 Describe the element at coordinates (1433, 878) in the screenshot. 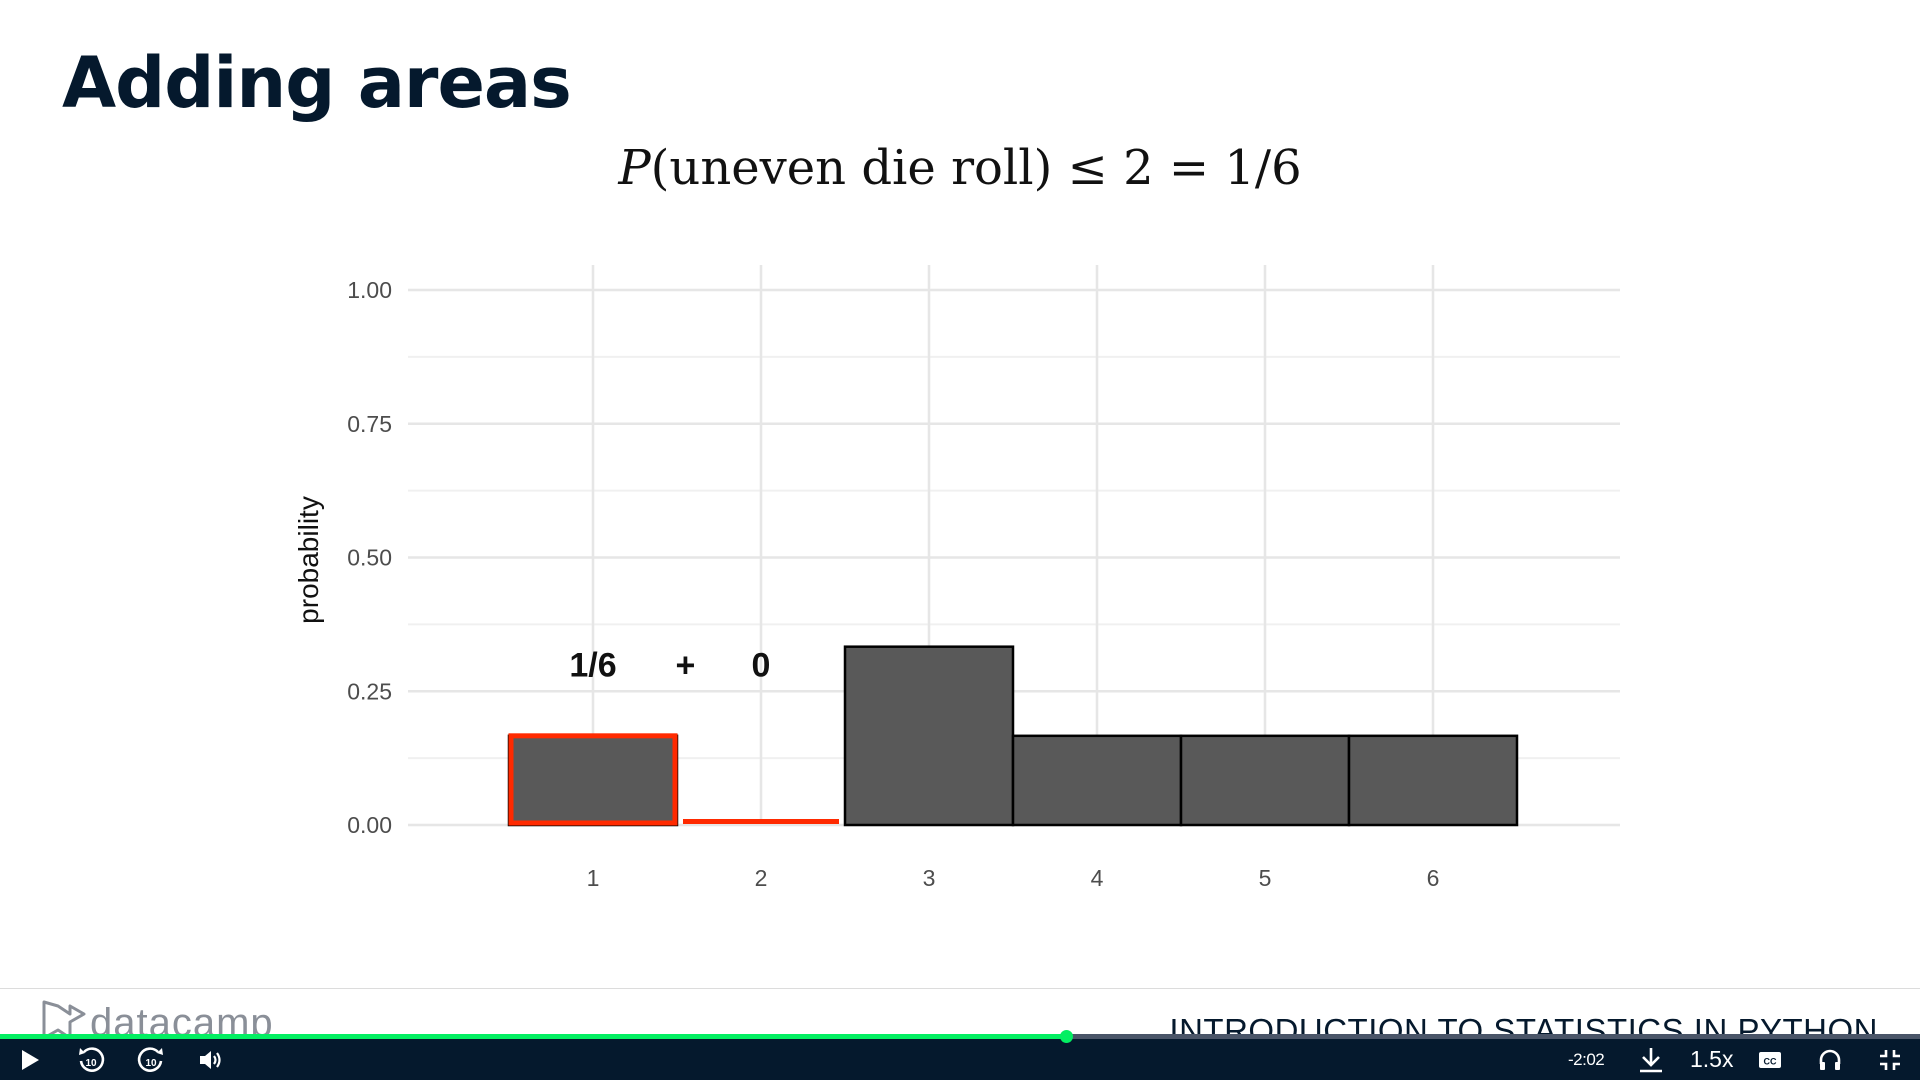

I see `x-tick-label: 6` at that location.